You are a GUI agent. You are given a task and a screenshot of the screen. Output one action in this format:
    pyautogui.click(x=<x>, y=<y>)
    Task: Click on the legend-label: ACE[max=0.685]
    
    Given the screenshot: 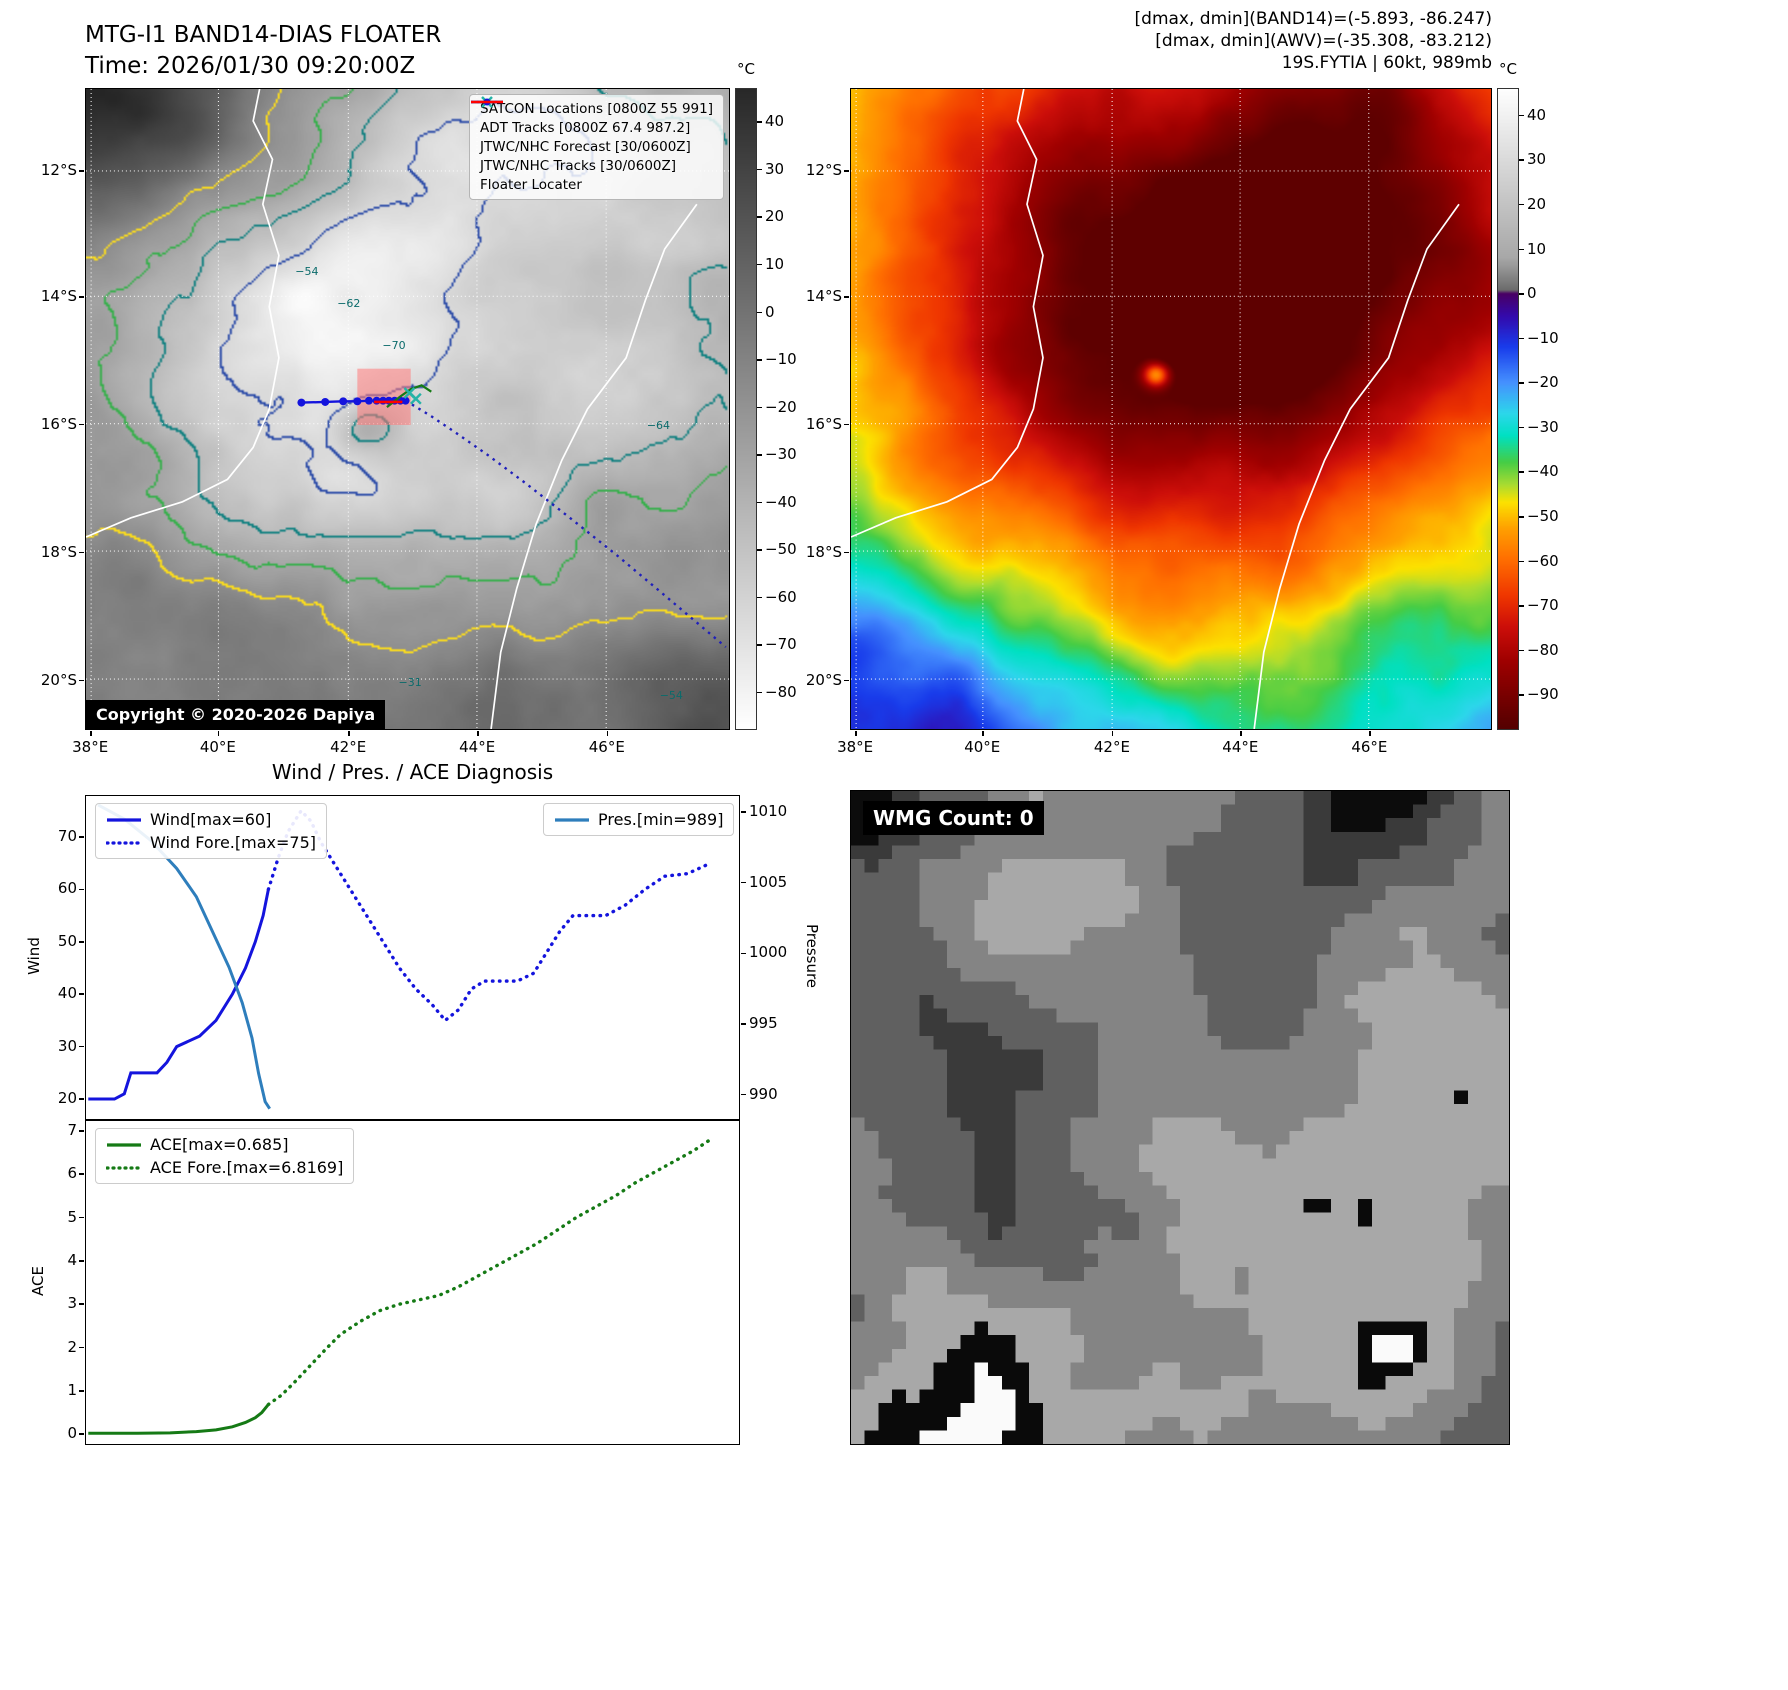 What is the action you would take?
    pyautogui.click(x=219, y=1144)
    